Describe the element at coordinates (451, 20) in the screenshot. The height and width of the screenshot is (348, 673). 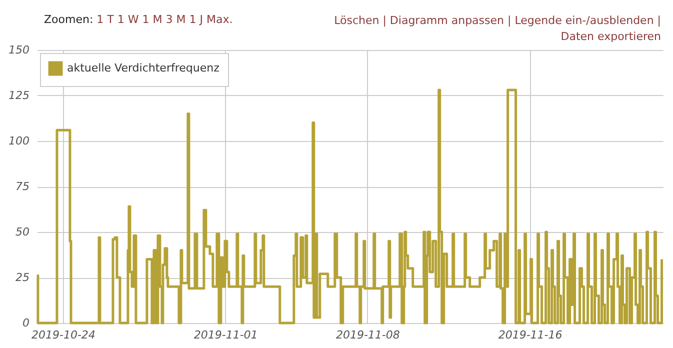
I see `text: Diagramm anpassen |` at that location.